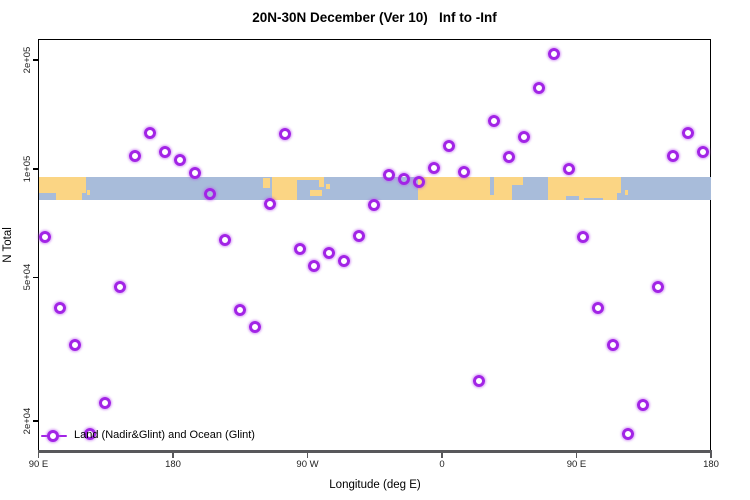  Describe the element at coordinates (27, 421) in the screenshot. I see `y-tick-label: 2e+04` at that location.